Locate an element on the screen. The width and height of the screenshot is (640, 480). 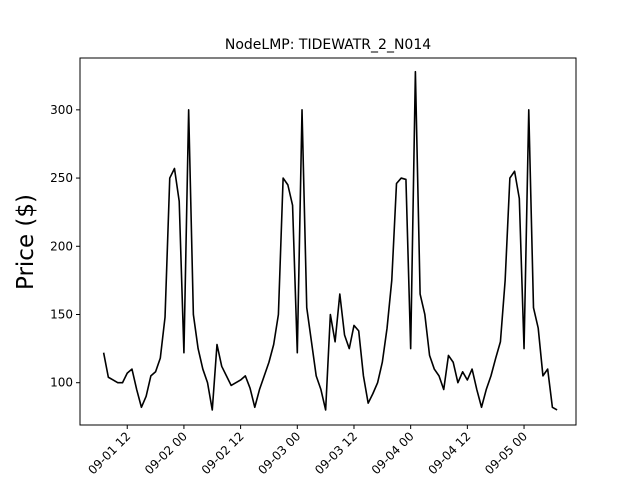
y-tick-label: 150 is located at coordinates (61, 314).